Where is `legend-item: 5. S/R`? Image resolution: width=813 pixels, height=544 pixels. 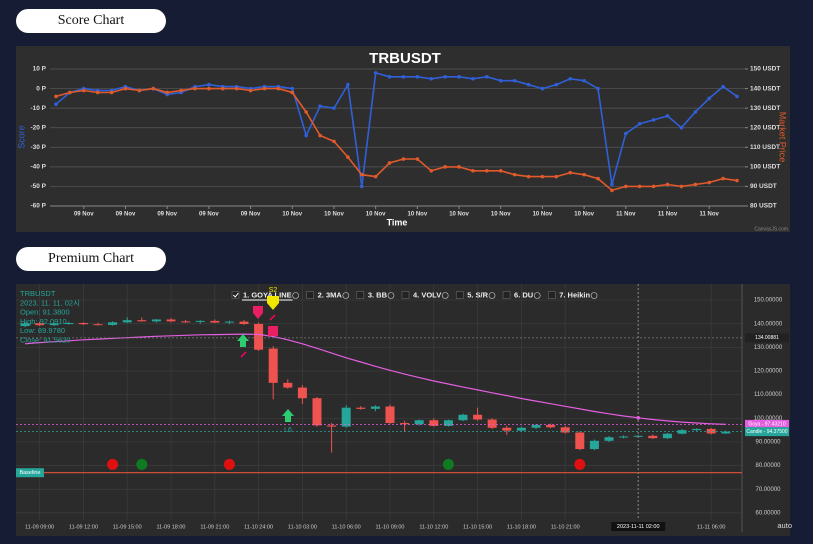 legend-item: 5. S/R is located at coordinates (477, 294).